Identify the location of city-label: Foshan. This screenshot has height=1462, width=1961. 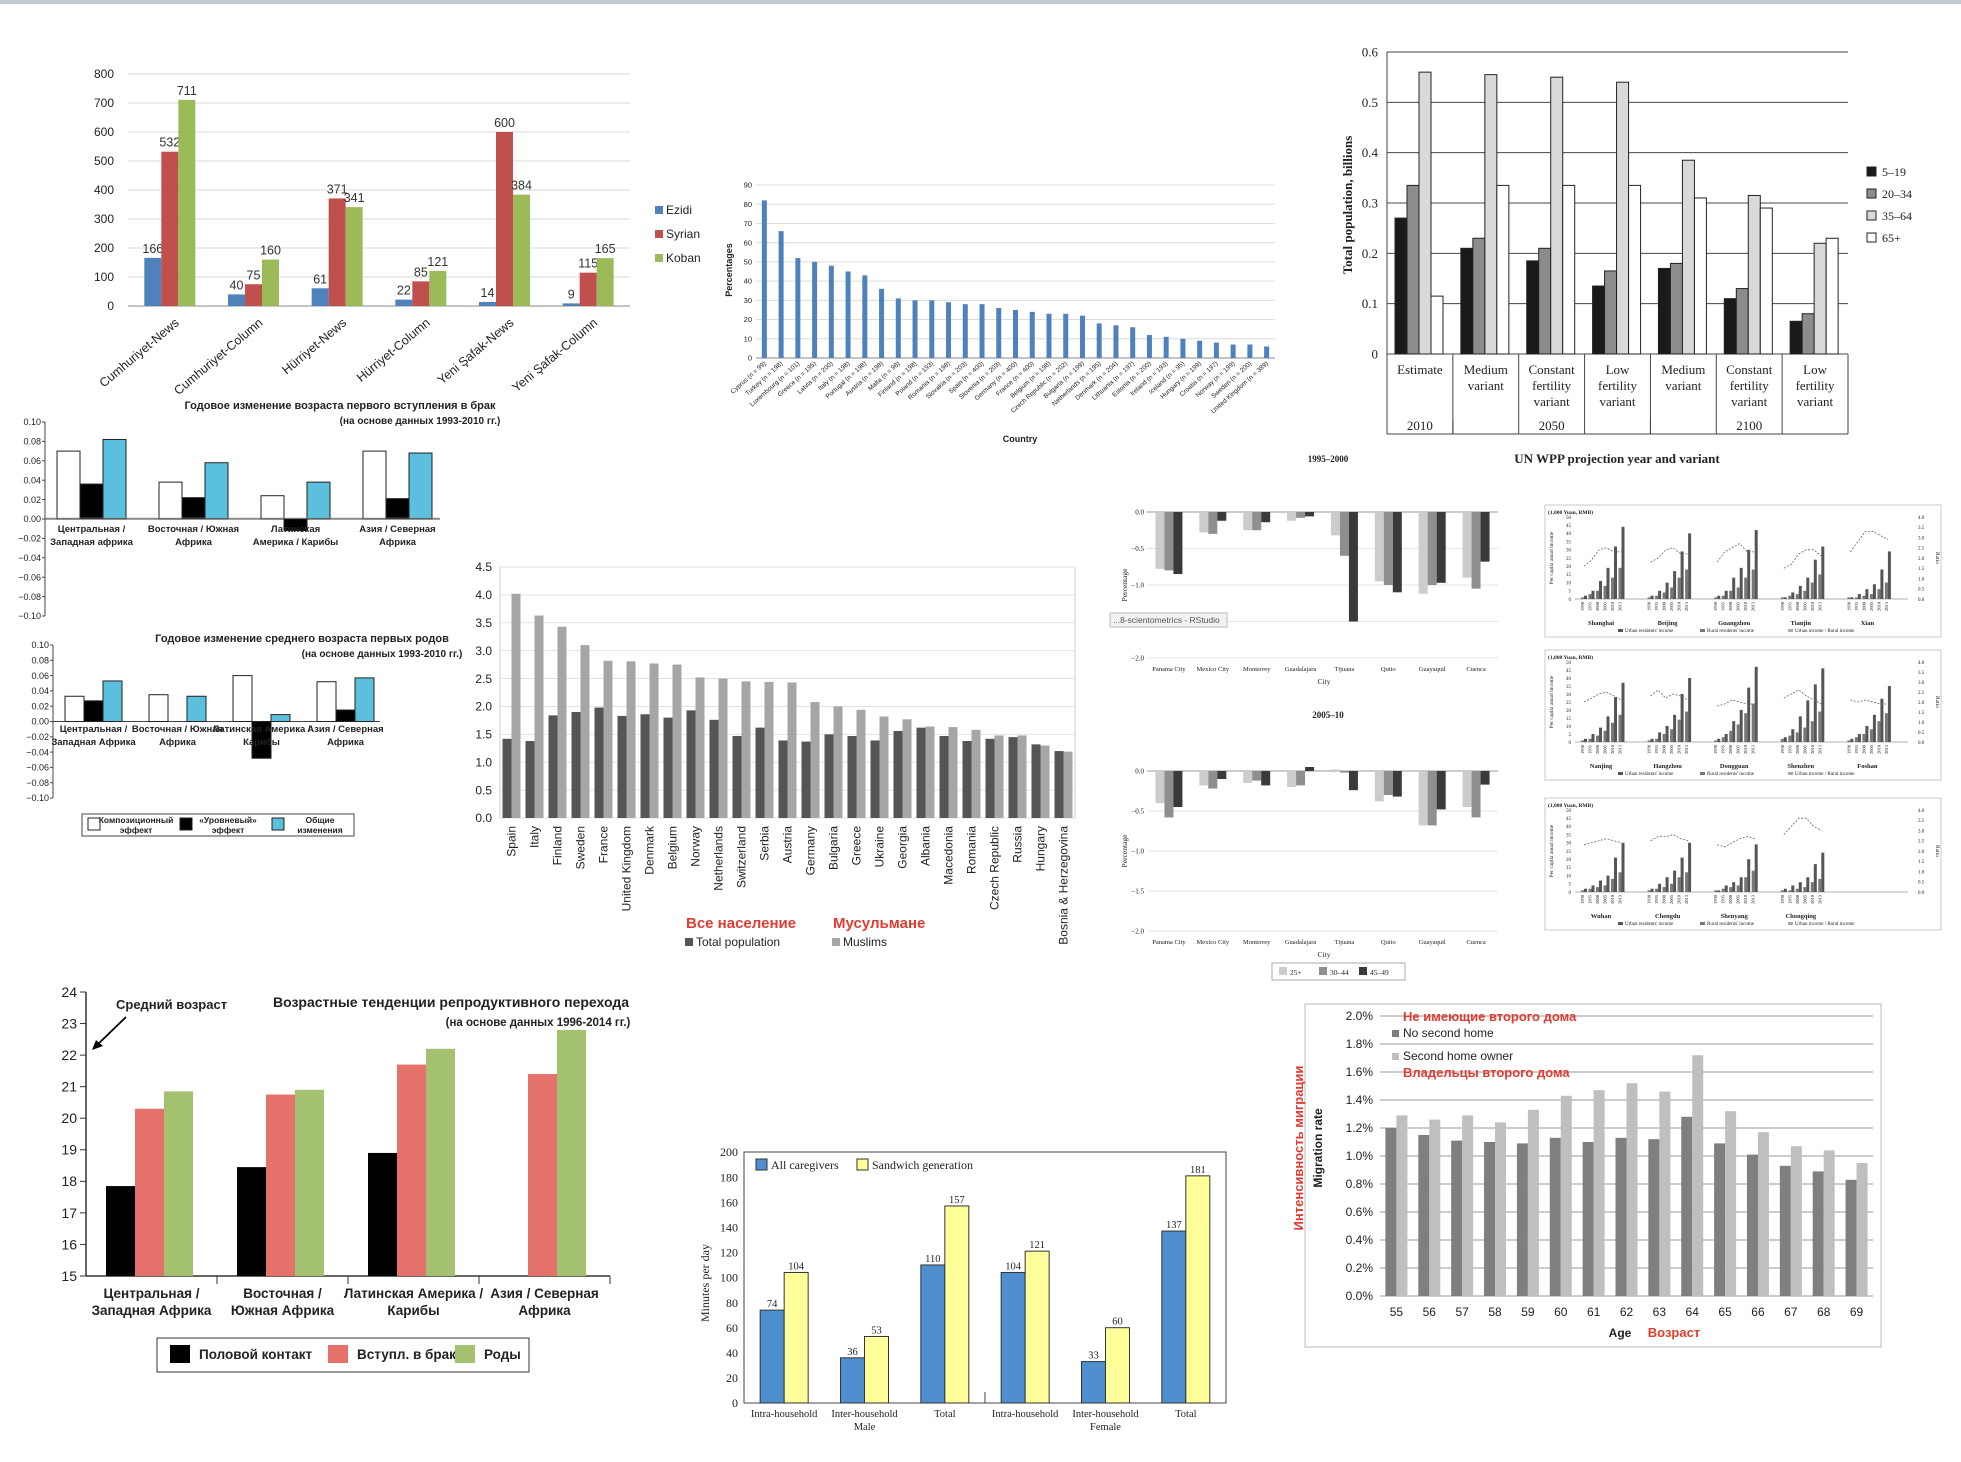
(1867, 766).